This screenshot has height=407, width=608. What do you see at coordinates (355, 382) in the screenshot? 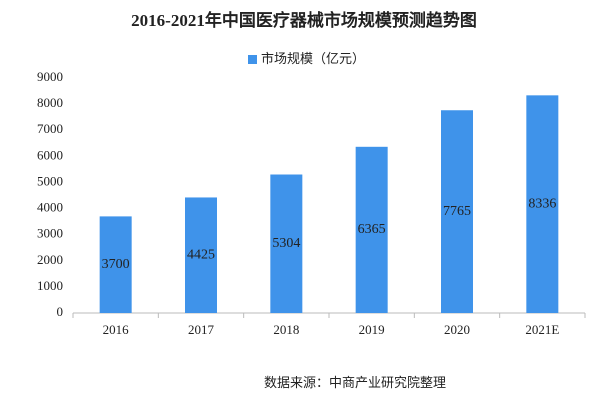
I see `source-note: 数据来源：中商产业研究院整理` at bounding box center [355, 382].